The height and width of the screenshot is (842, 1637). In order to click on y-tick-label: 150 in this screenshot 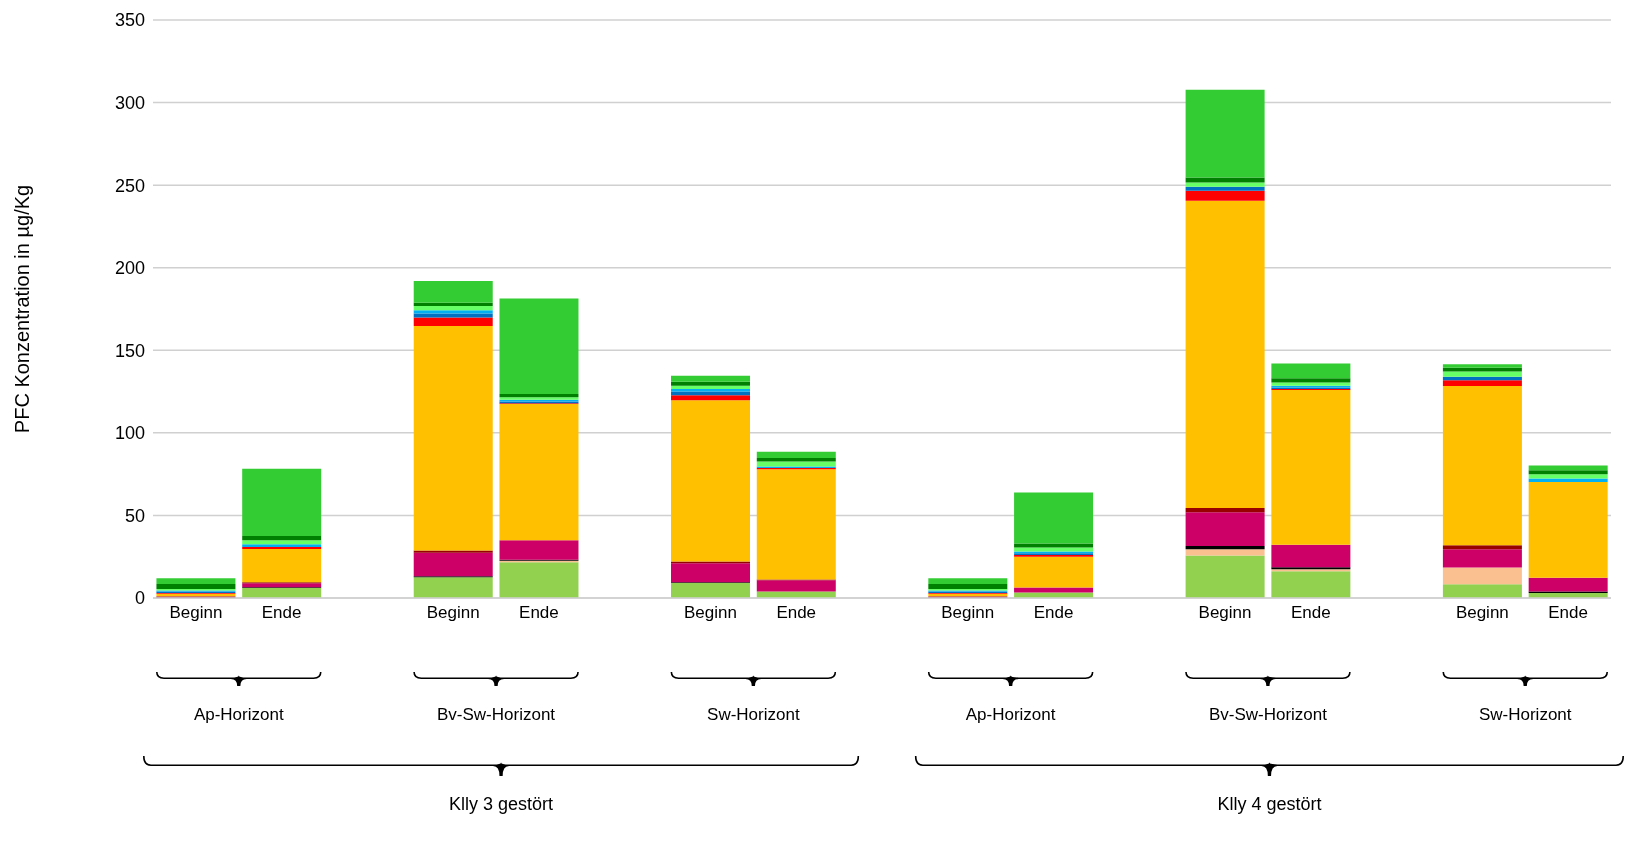, I will do `click(129, 350)`.